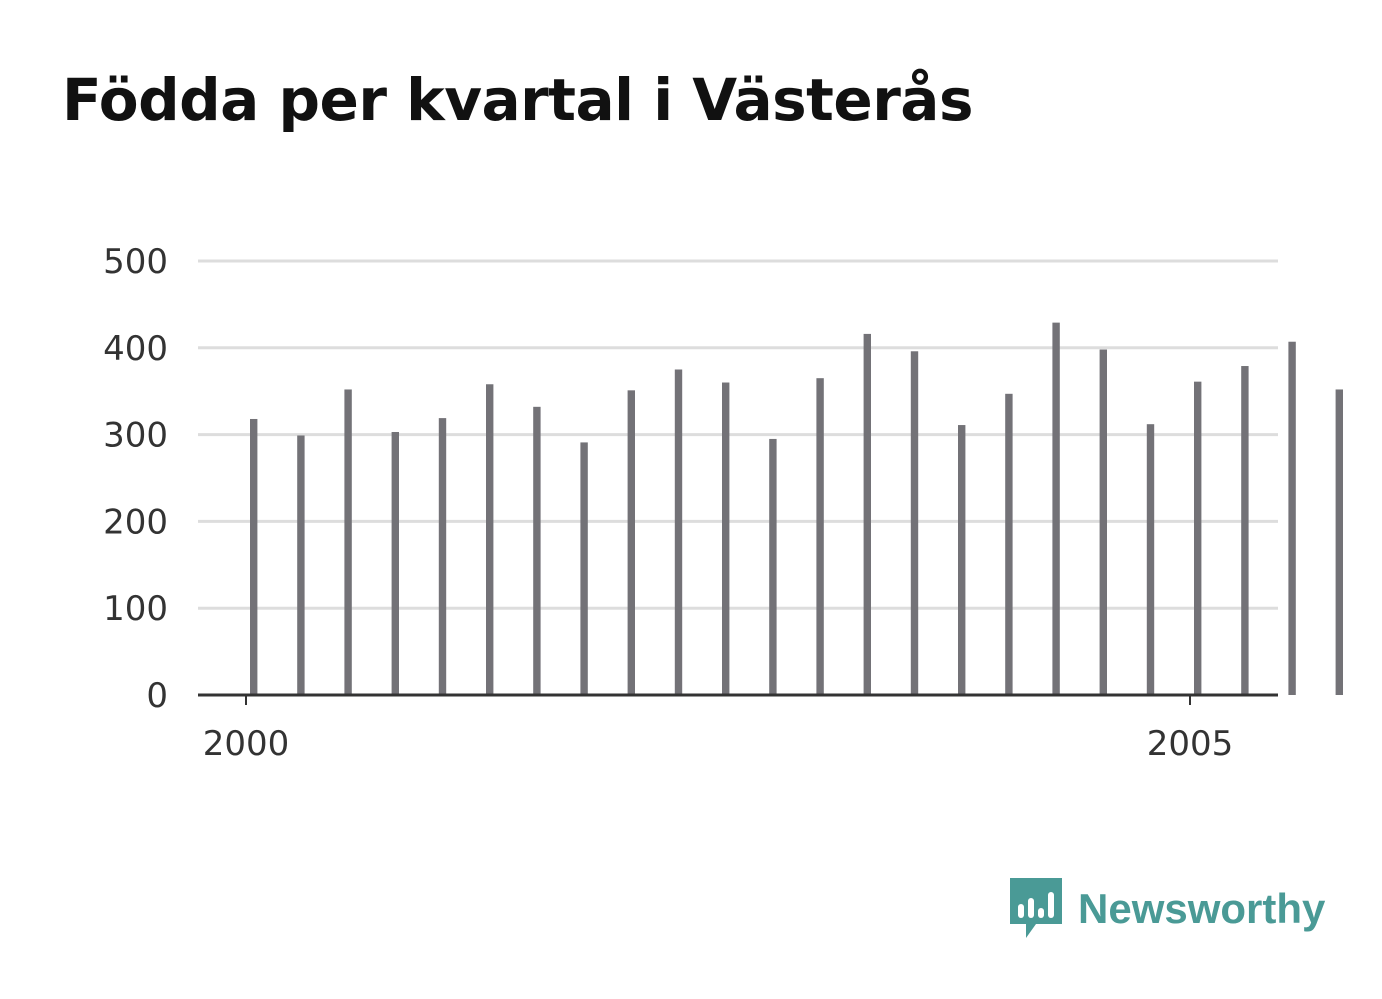 The height and width of the screenshot is (999, 1382). I want to click on bar-2002-q2, so click(678, 532).